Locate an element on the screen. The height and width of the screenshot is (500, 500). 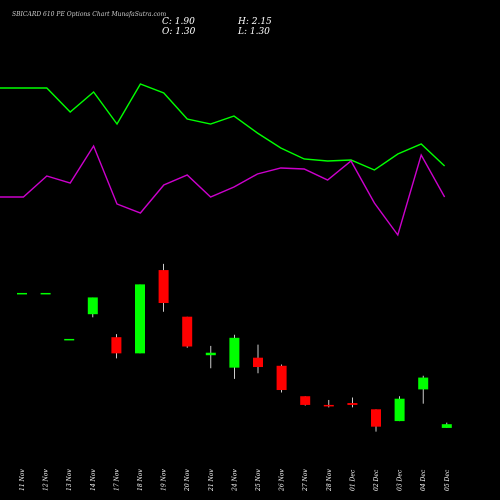
low-value: L: 1.30 is located at coordinates (254, 32).